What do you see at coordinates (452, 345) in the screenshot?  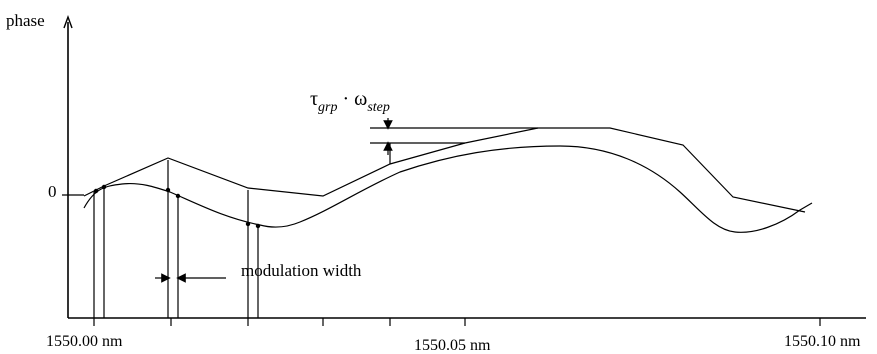 I see `x-tick-label-2: 1550.05 nm` at bounding box center [452, 345].